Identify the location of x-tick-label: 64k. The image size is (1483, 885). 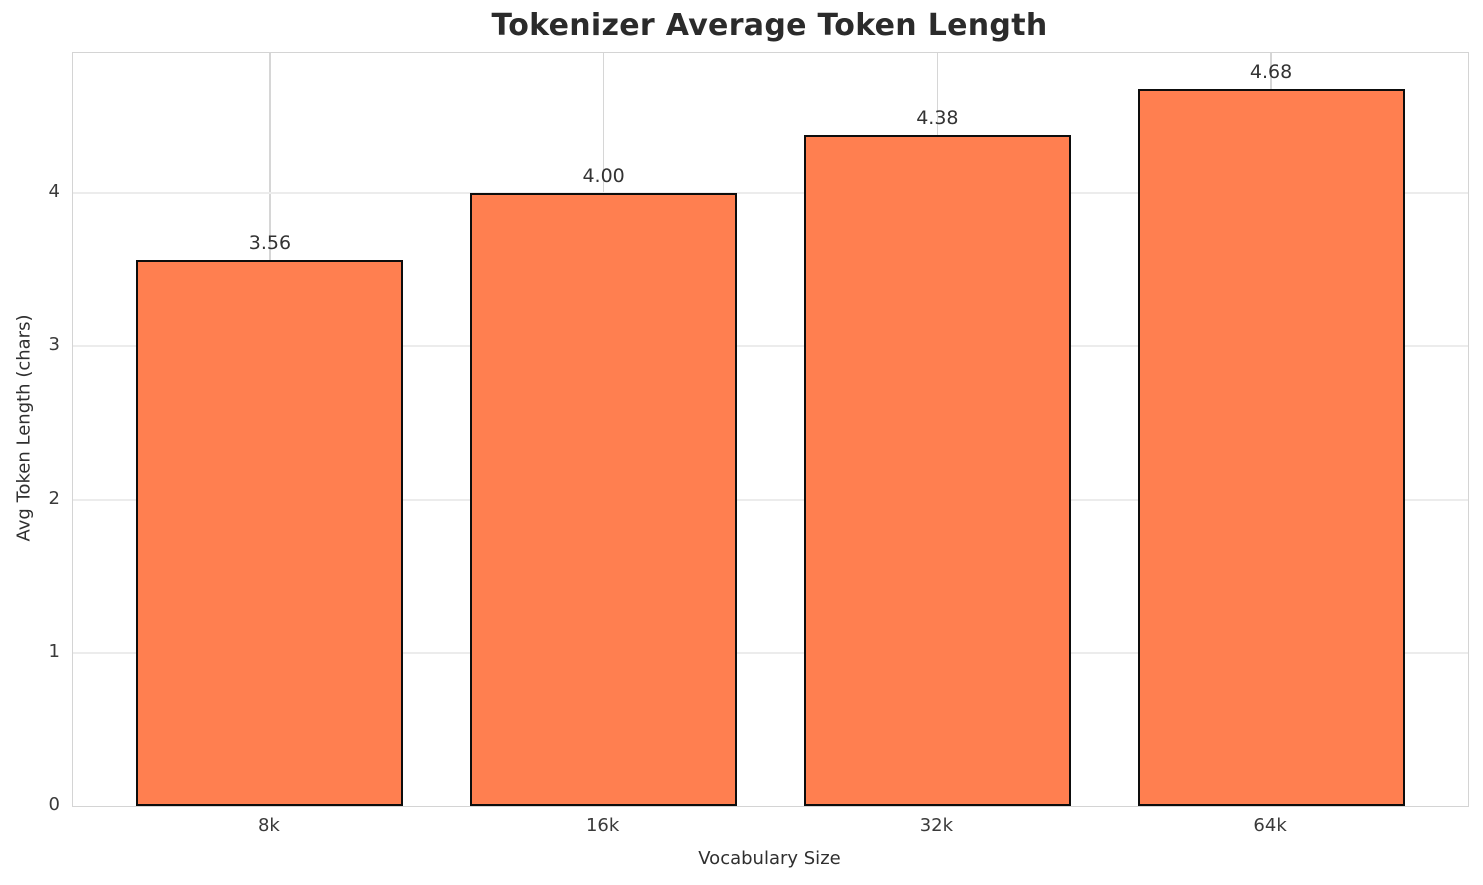
(1270, 825).